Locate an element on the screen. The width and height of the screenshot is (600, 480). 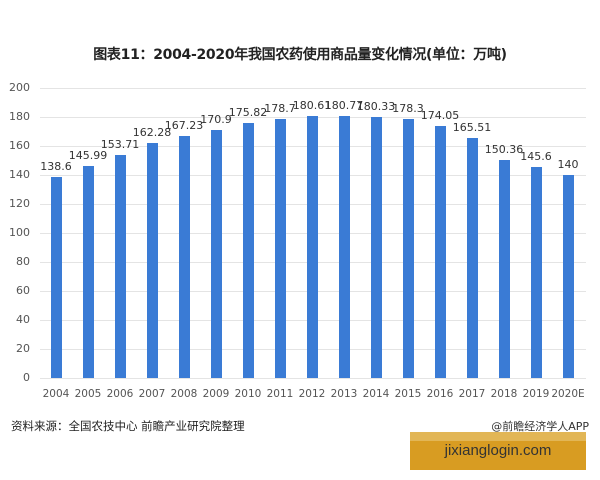
chart-title: 图表11：2004-2020年我国农药使用商品量变化情况(单位：万吨) is located at coordinates (300, 55).